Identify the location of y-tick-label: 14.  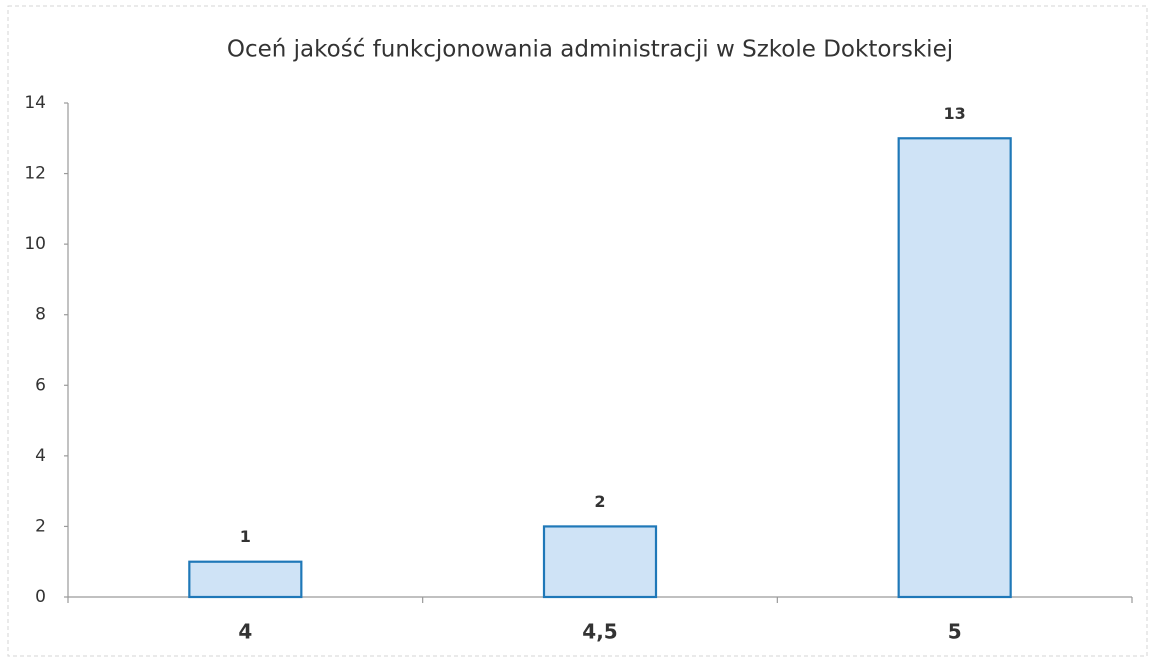
(35, 103).